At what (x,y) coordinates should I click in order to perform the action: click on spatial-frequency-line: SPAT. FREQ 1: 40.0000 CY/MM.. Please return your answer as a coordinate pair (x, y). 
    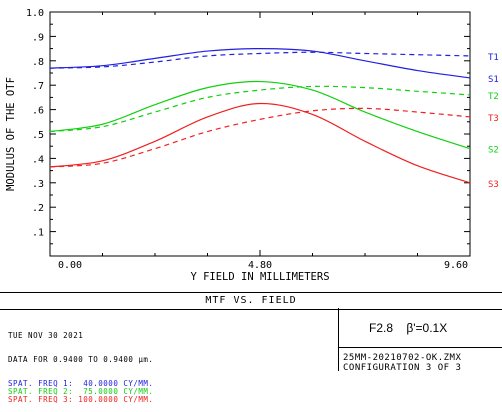
    Looking at the image, I should click on (81, 383).